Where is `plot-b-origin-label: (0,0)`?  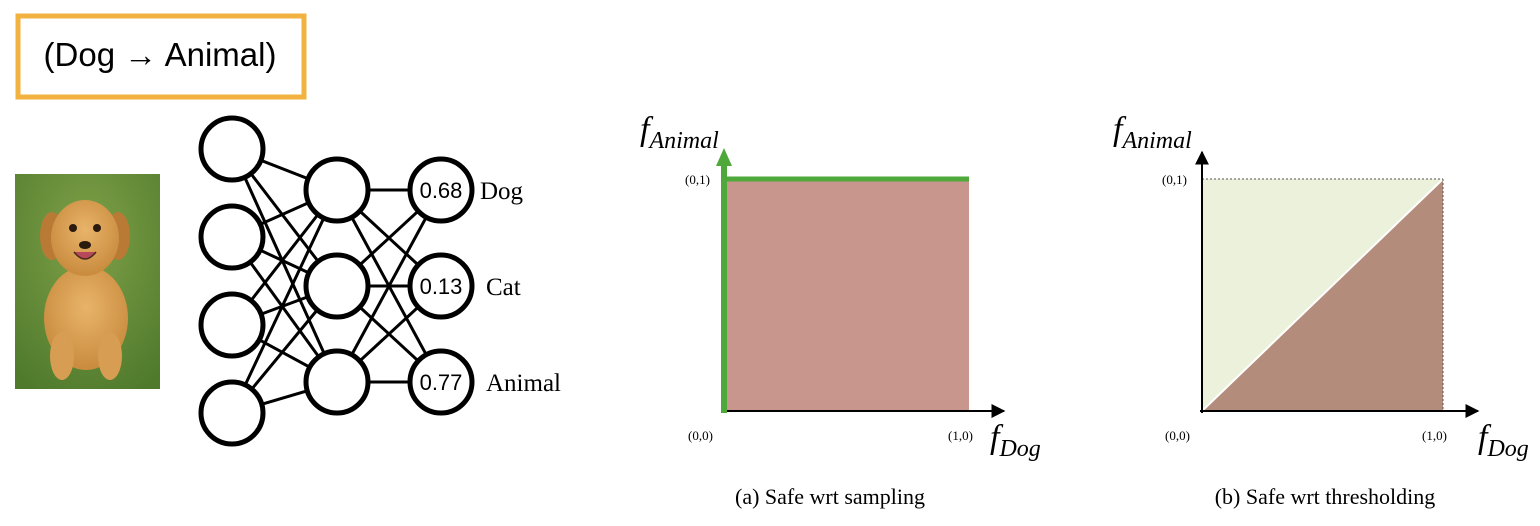 plot-b-origin-label: (0,0) is located at coordinates (1177, 435).